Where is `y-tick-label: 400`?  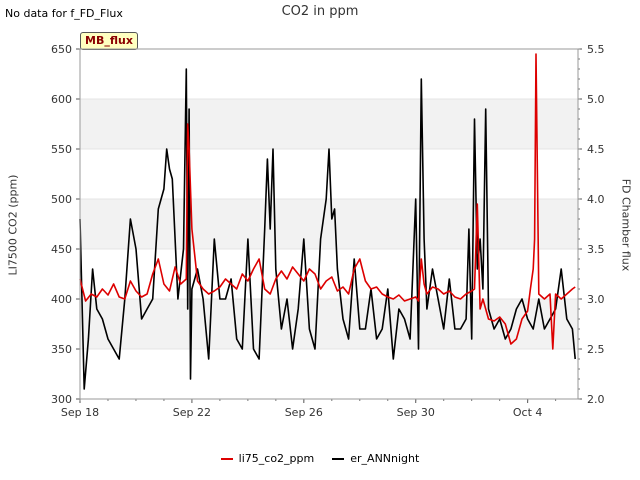 y-tick-label: 400 is located at coordinates (61, 299).